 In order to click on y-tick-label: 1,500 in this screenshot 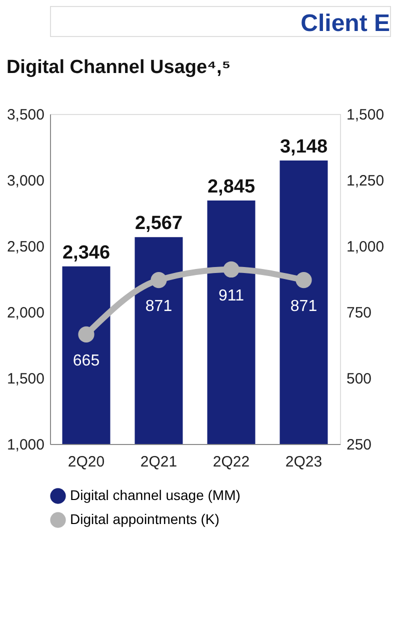, I will do `click(25, 379)`.